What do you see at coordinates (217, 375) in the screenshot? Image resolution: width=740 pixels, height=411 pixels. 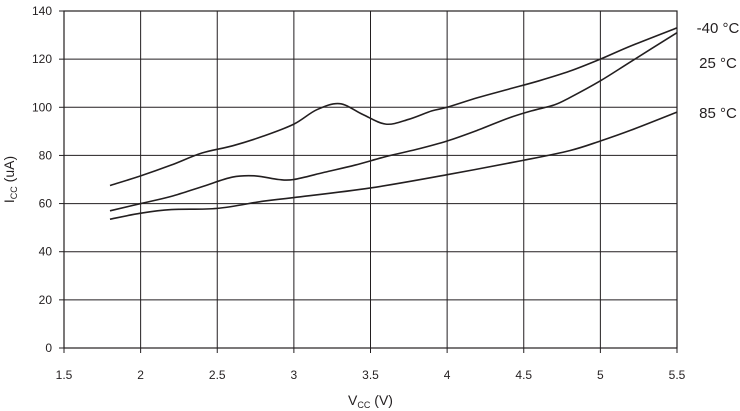 I see `x-tick-label: 2.5` at bounding box center [217, 375].